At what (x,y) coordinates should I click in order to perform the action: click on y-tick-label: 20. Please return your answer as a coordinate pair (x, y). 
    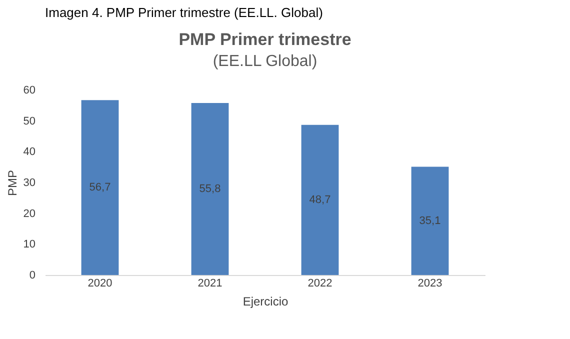
    Looking at the image, I should click on (29, 214).